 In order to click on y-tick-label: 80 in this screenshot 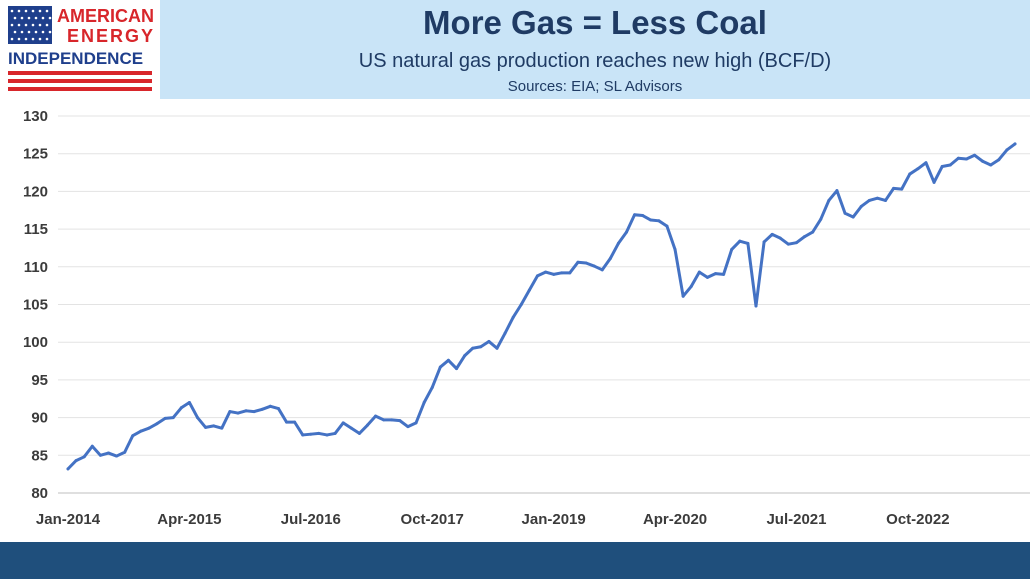, I will do `click(39, 493)`.